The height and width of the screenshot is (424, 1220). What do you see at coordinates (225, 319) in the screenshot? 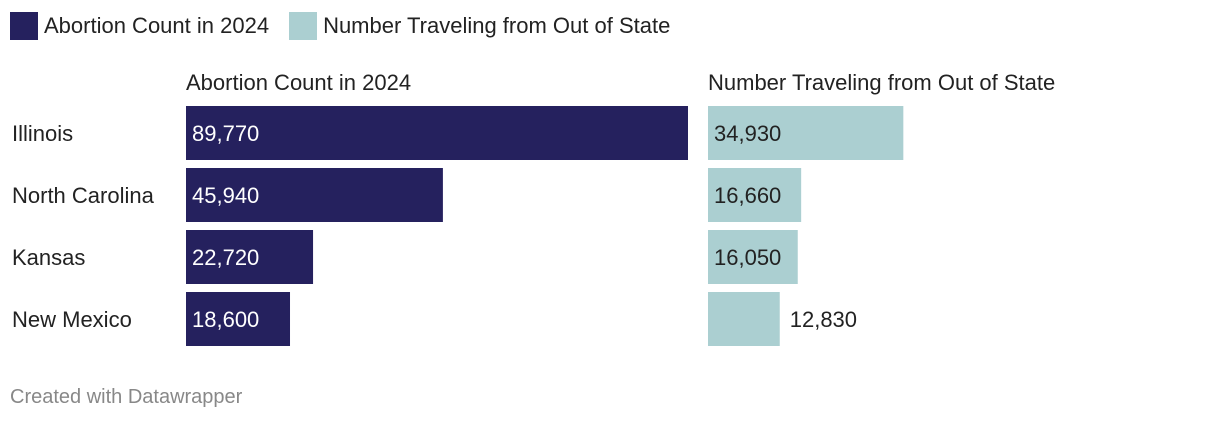
I see `data-label-s0-3: 18,600` at bounding box center [225, 319].